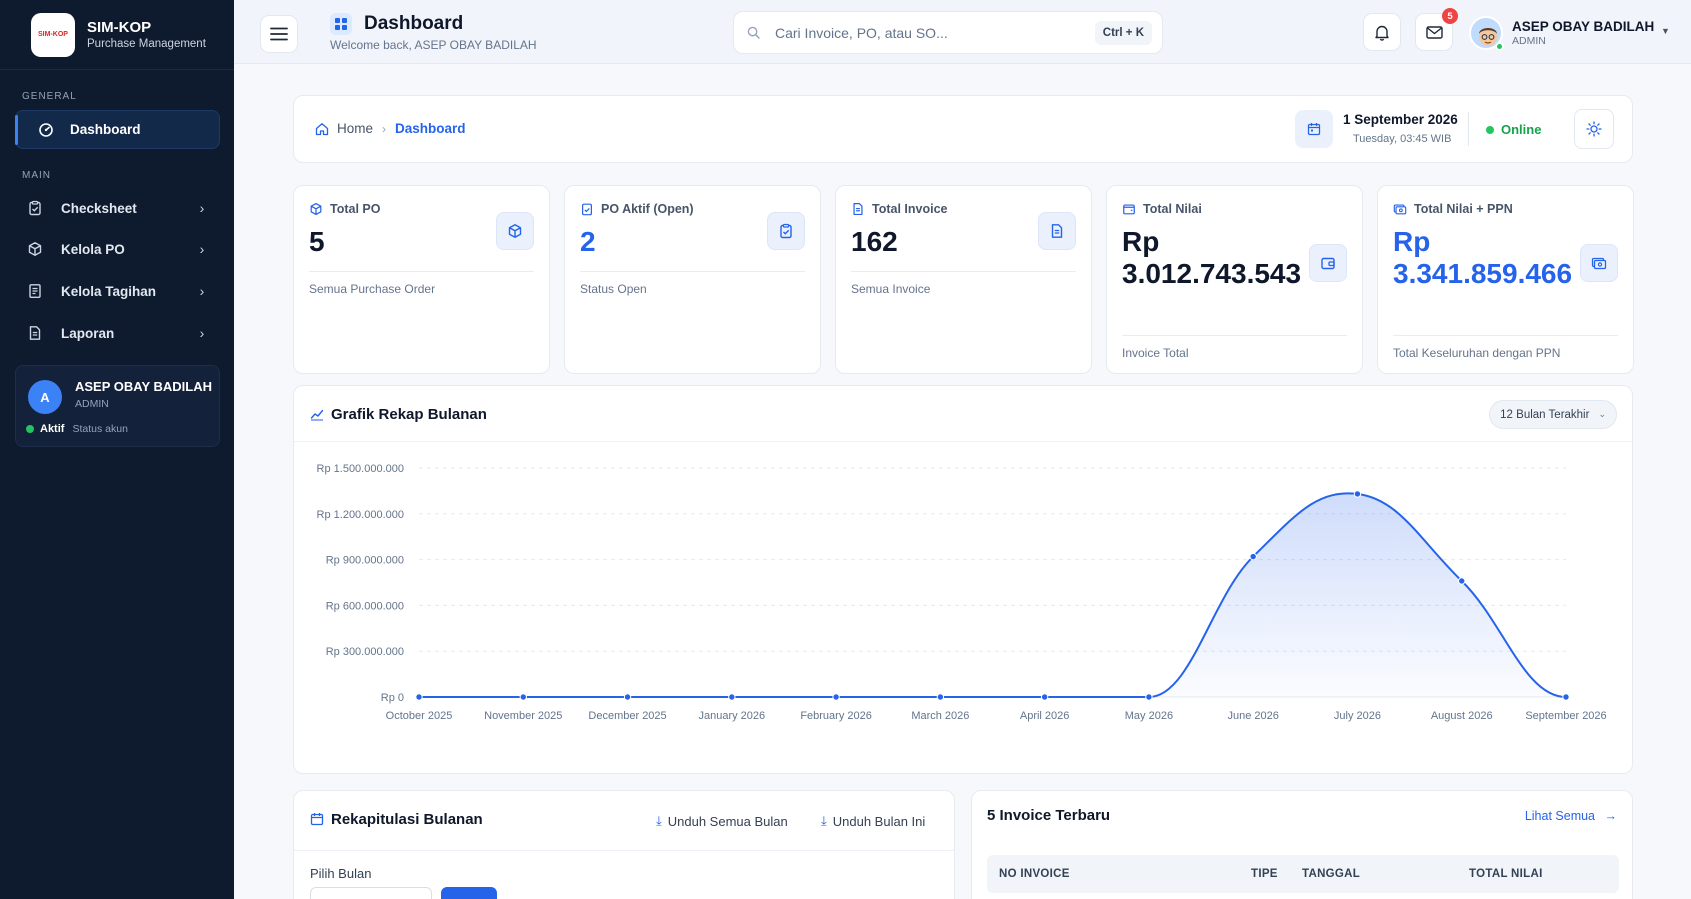  Describe the element at coordinates (1506, 874) in the screenshot. I see `column-header: TOTAL NILAI` at that location.